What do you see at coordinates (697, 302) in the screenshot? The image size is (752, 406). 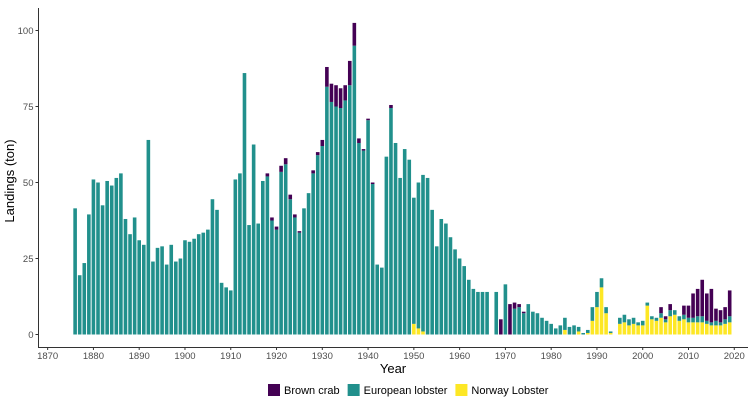 I see `bar-brown-crab-2012` at bounding box center [697, 302].